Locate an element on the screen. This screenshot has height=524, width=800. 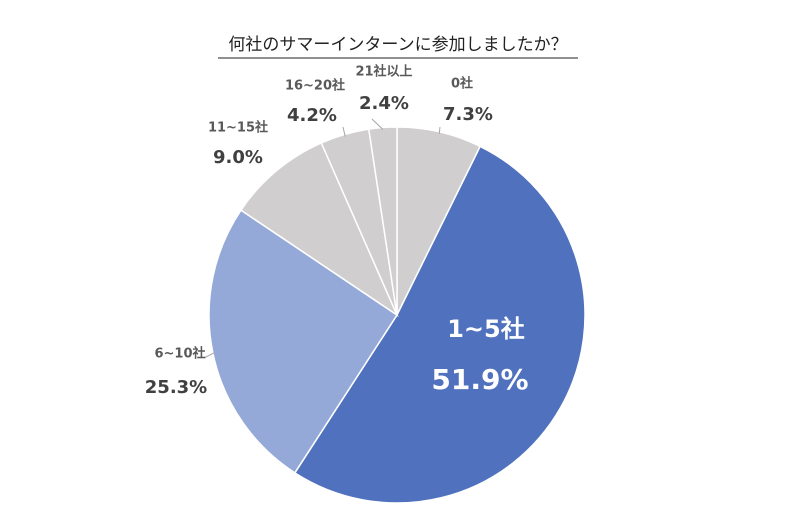
slice-name: 16~20社 is located at coordinates (315, 86).